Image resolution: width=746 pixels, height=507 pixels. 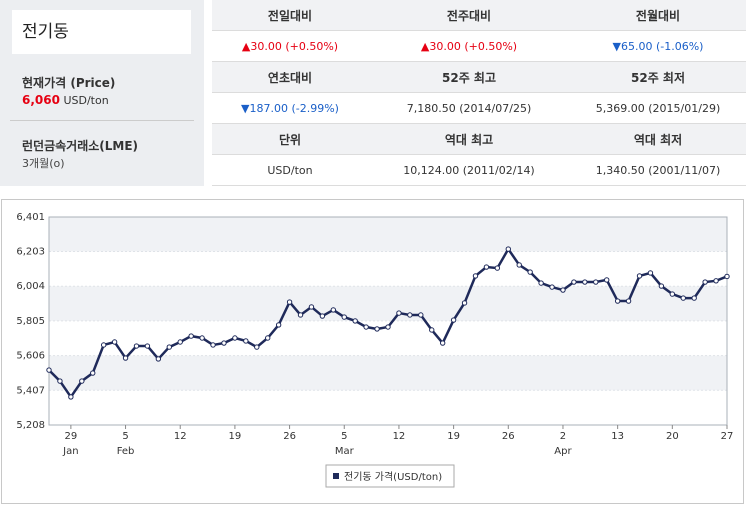 I want to click on price-label: 현재가격 (Price), so click(x=69, y=83).